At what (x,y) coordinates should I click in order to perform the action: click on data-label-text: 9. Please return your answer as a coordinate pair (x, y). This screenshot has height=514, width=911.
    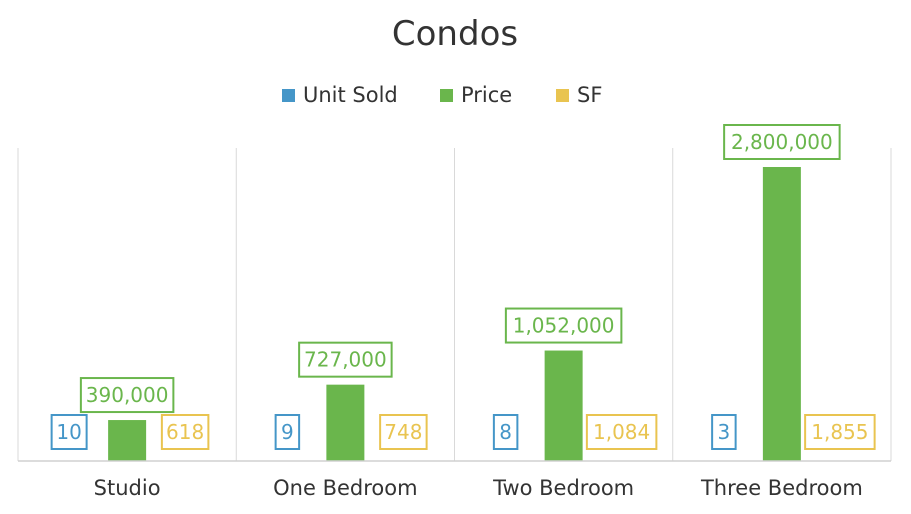
    Looking at the image, I should click on (287, 432).